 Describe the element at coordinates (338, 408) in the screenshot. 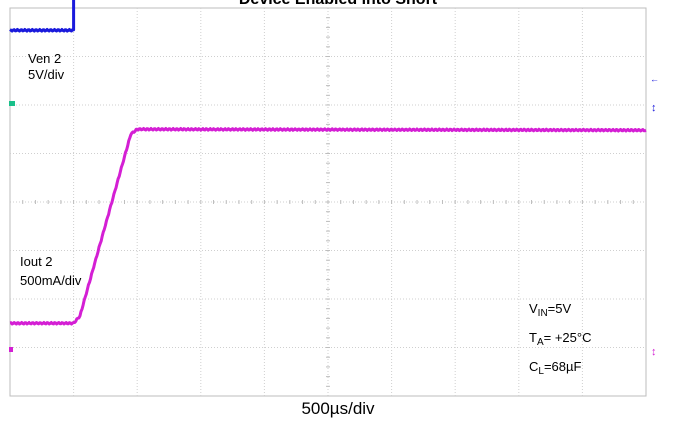

I see `timebase-label: 500µs/div` at that location.